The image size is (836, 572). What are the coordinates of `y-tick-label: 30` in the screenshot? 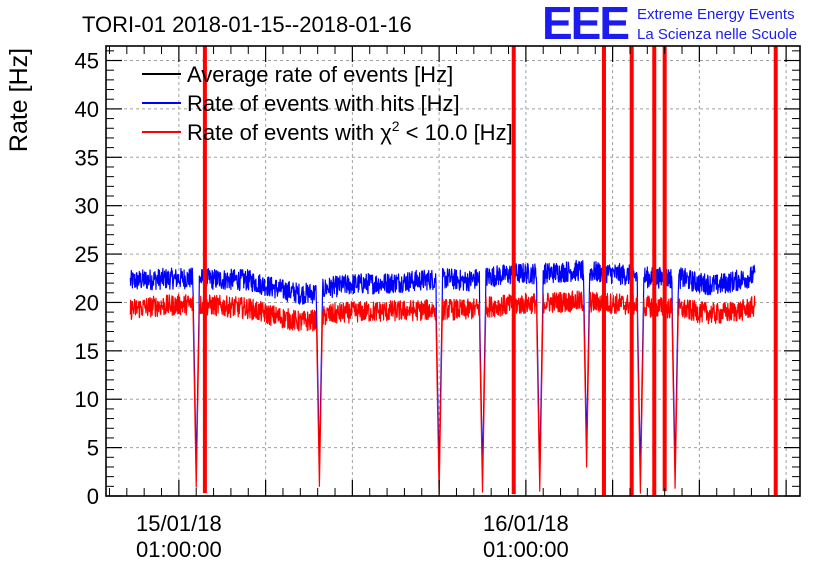 It's located at (87, 206).